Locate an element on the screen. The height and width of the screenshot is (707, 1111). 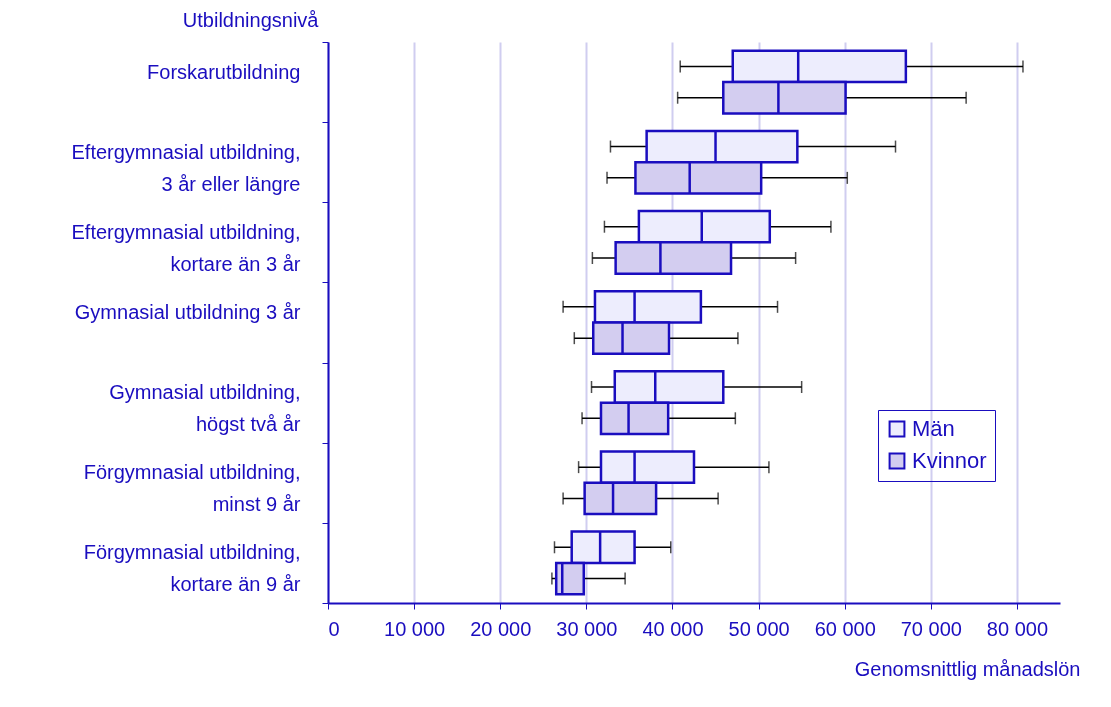
x-tick-label: 60 000 is located at coordinates (845, 628).